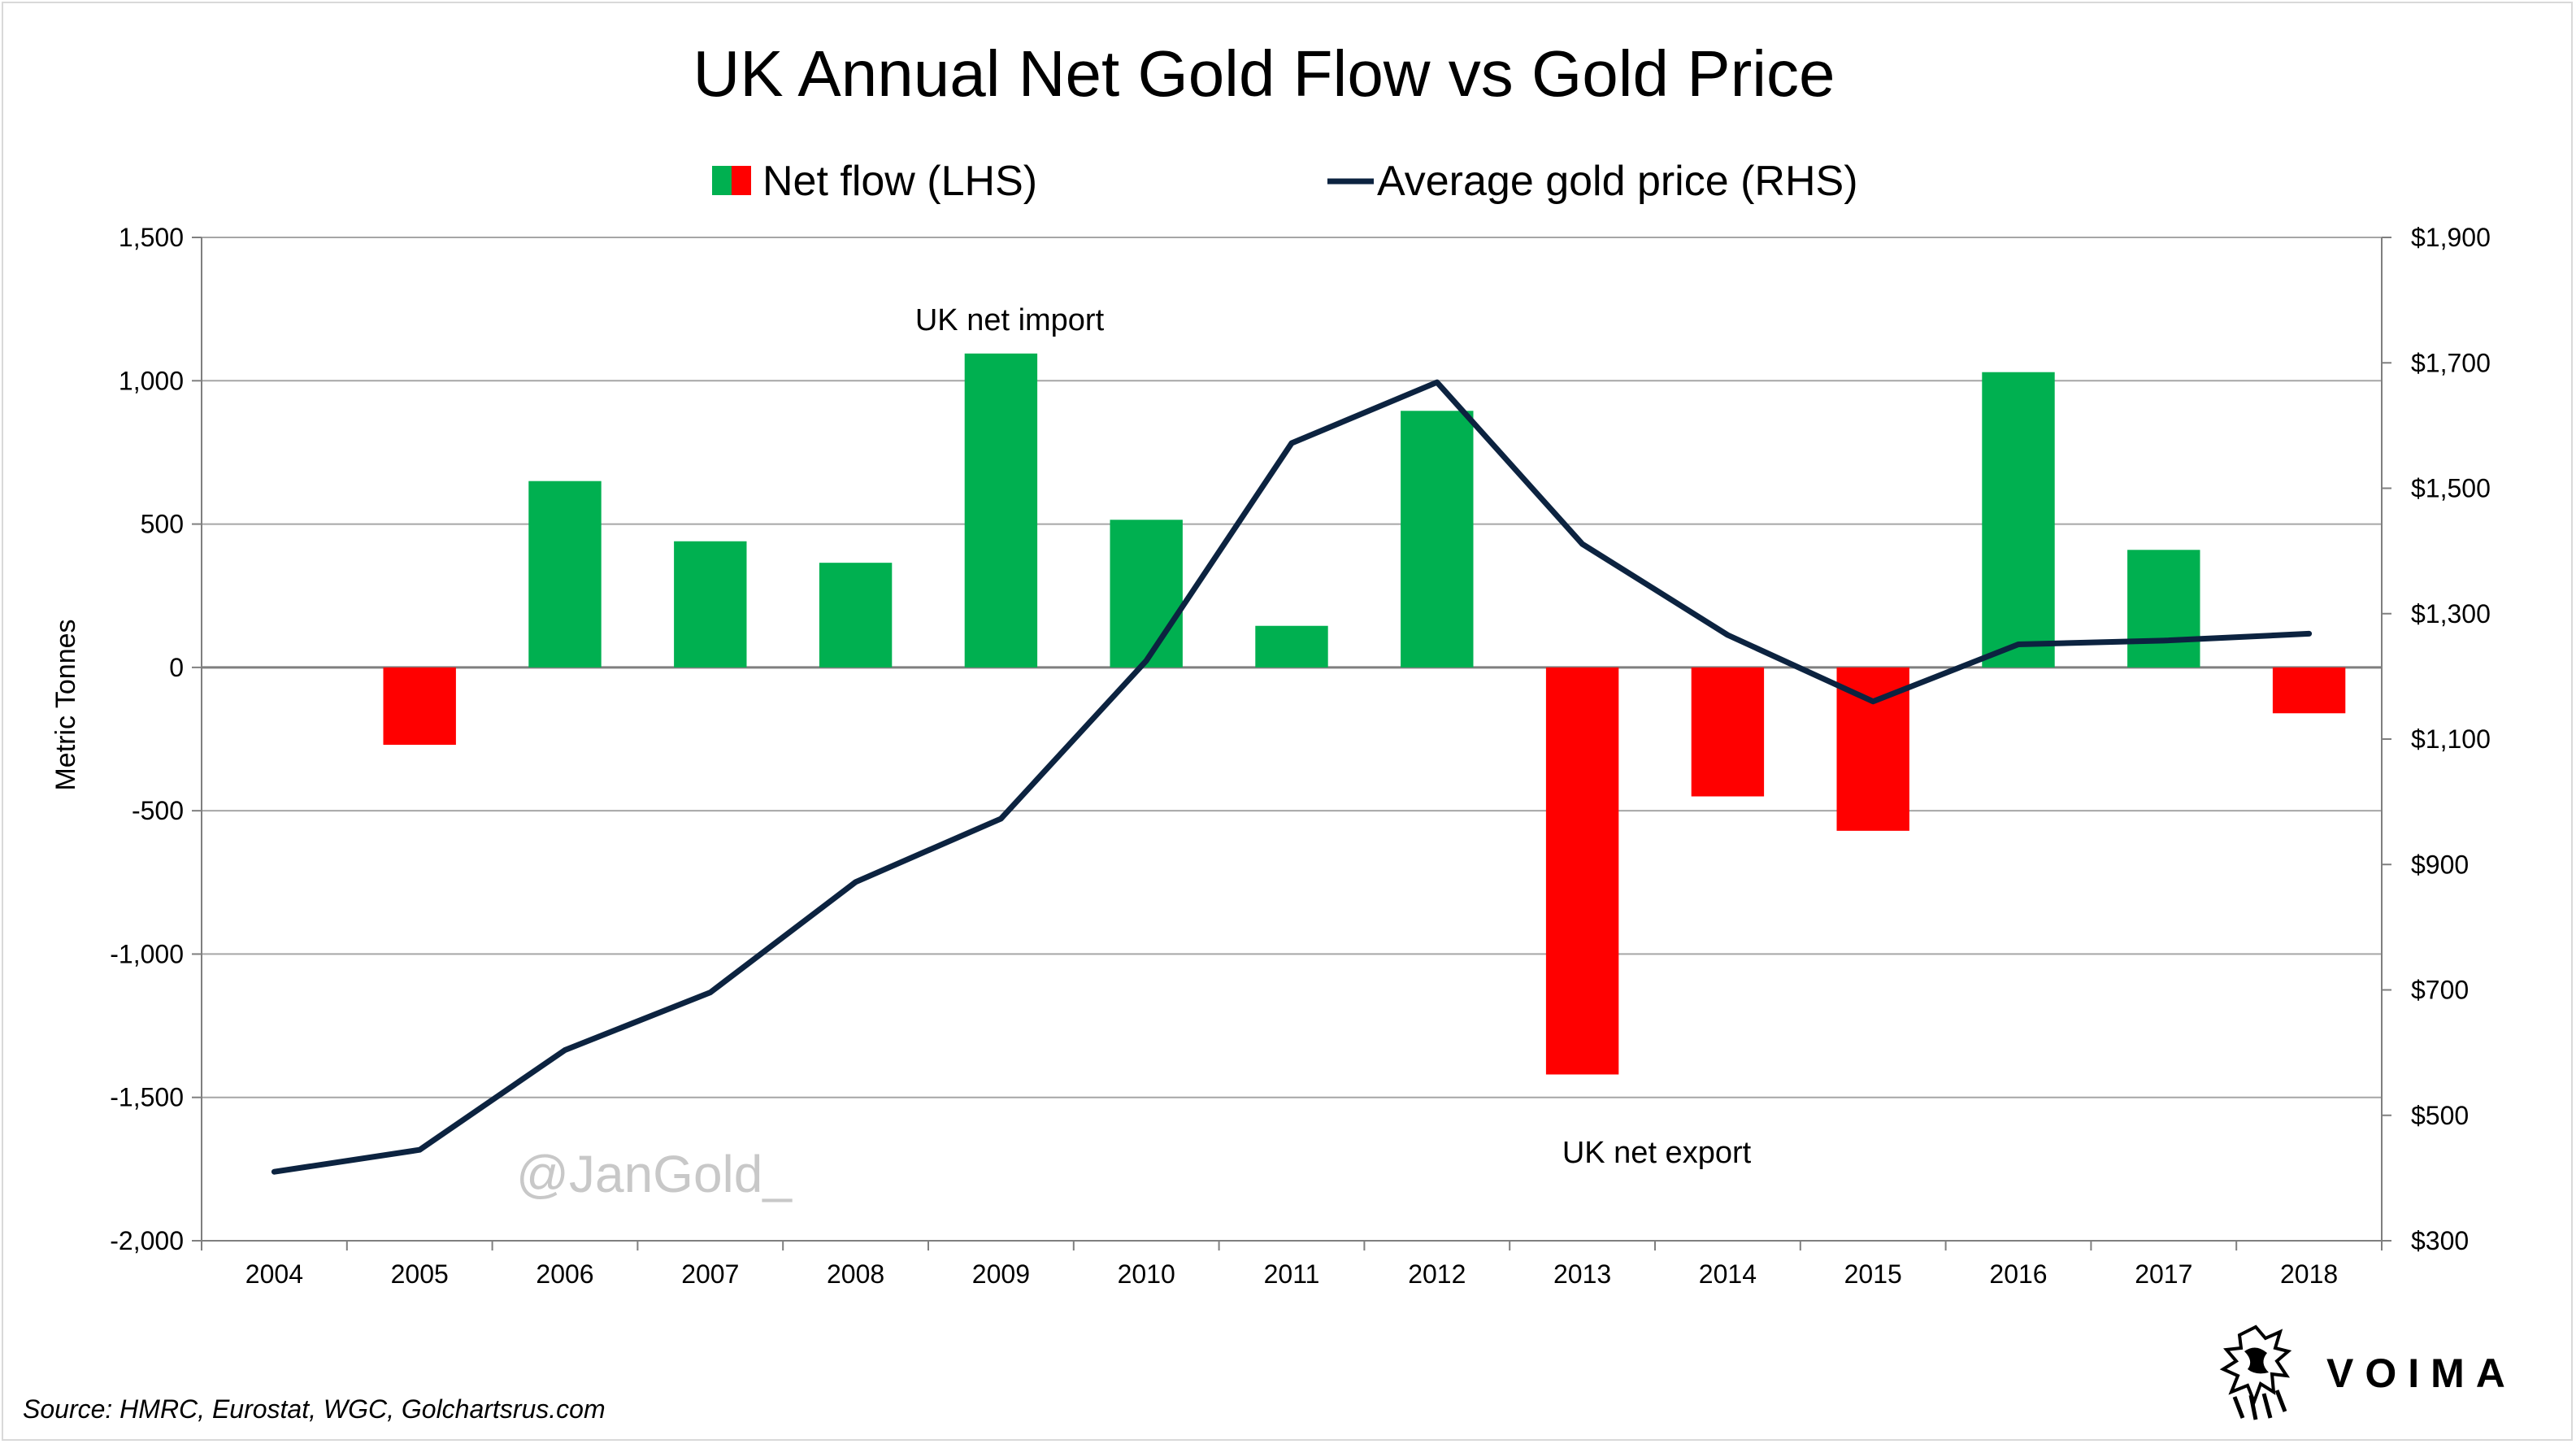 The width and height of the screenshot is (2576, 1444). What do you see at coordinates (1010, 320) in the screenshot?
I see `annotation-net-import: UK net import` at bounding box center [1010, 320].